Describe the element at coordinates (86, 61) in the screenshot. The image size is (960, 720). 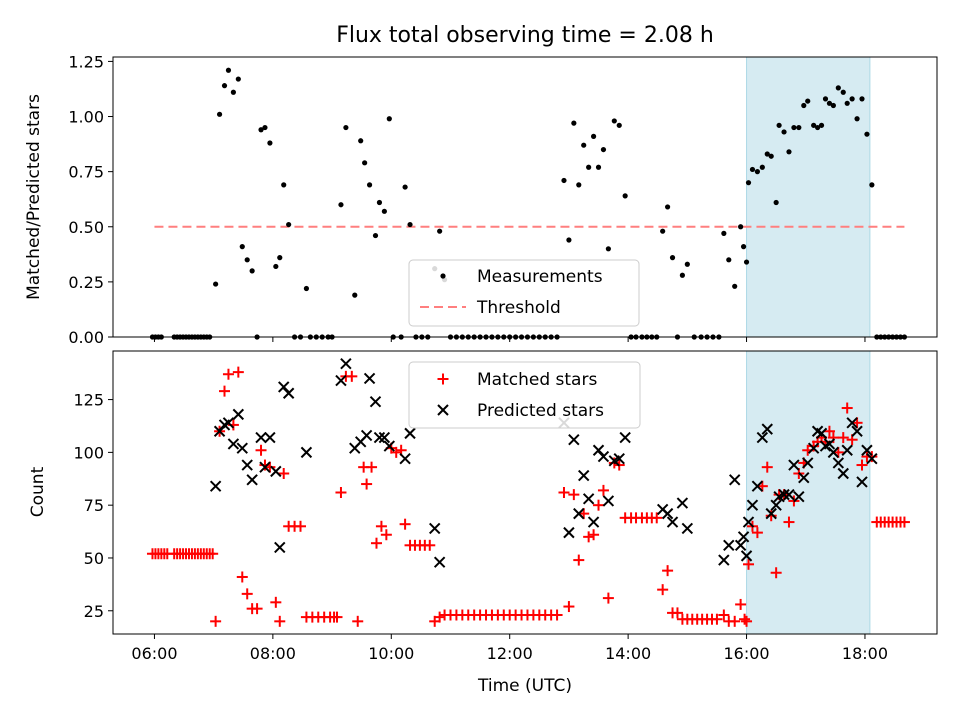
I see `y-tick-label: 1.25` at that location.